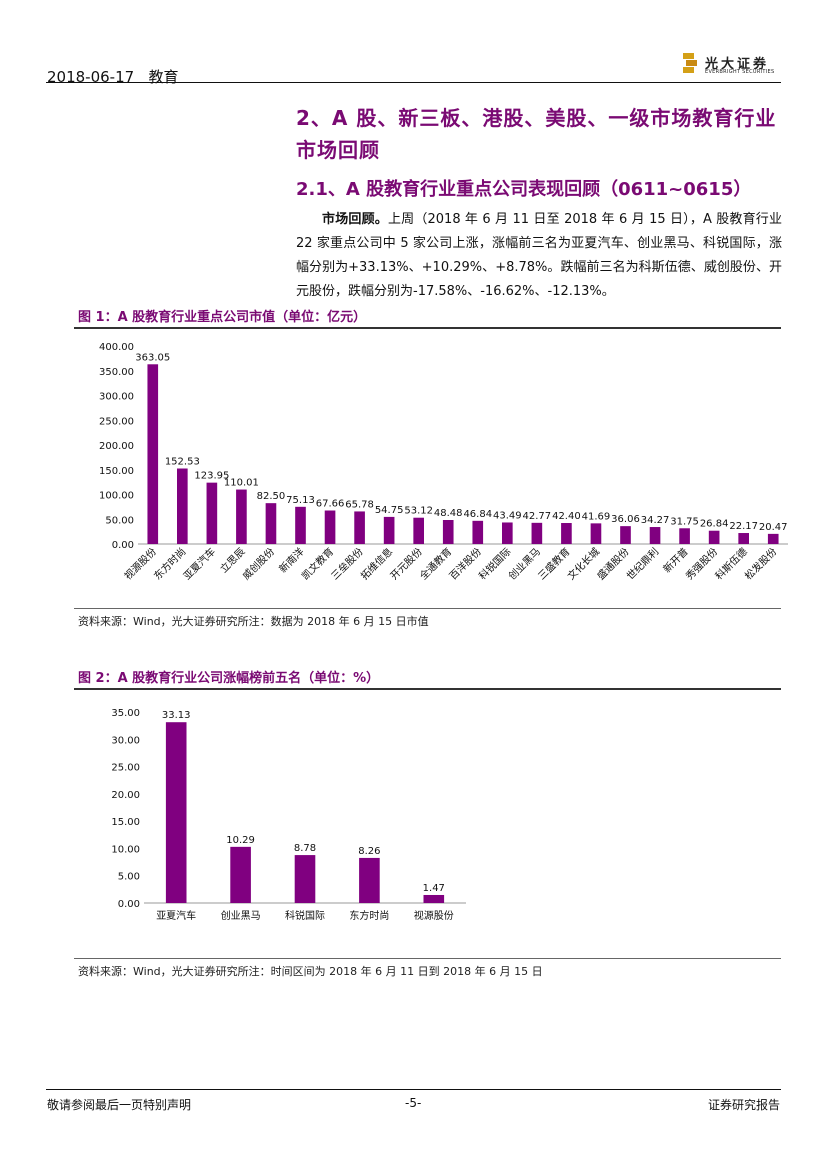 This screenshot has height=1169, width=827. Describe the element at coordinates (182, 461) in the screenshot. I see `data-label: 152.53` at that location.